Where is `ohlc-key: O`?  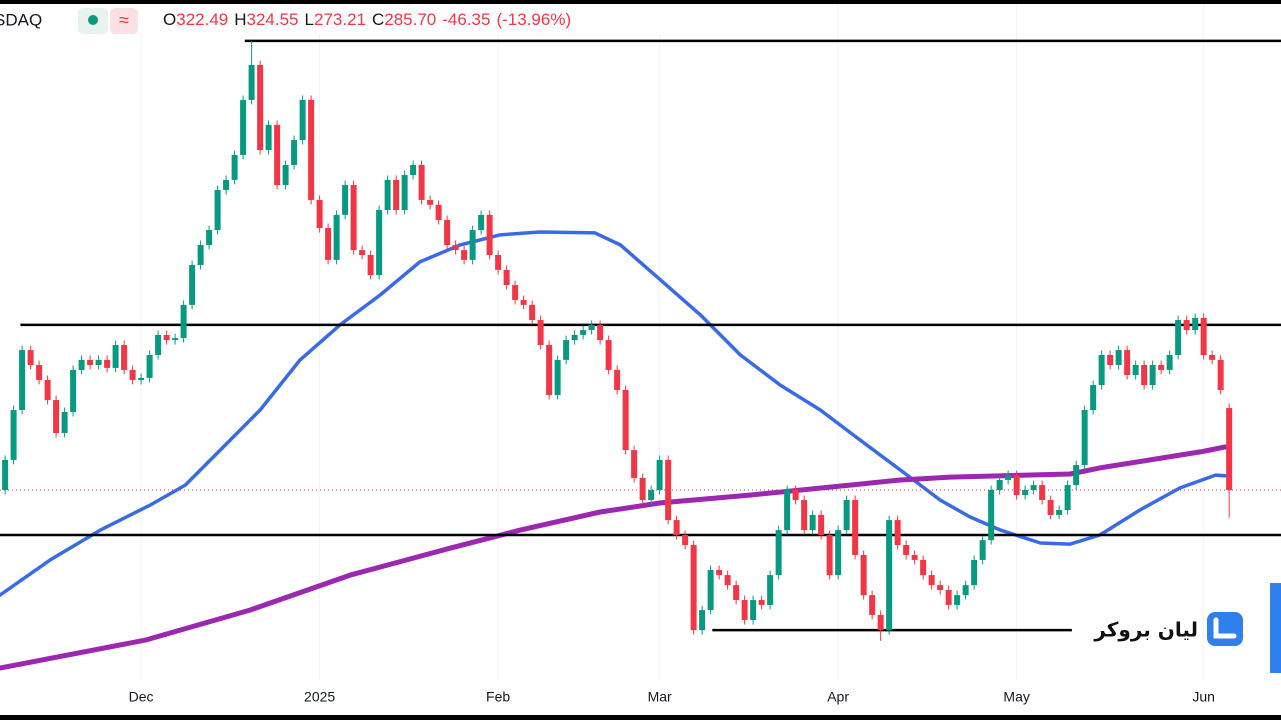 ohlc-key: O is located at coordinates (169, 19).